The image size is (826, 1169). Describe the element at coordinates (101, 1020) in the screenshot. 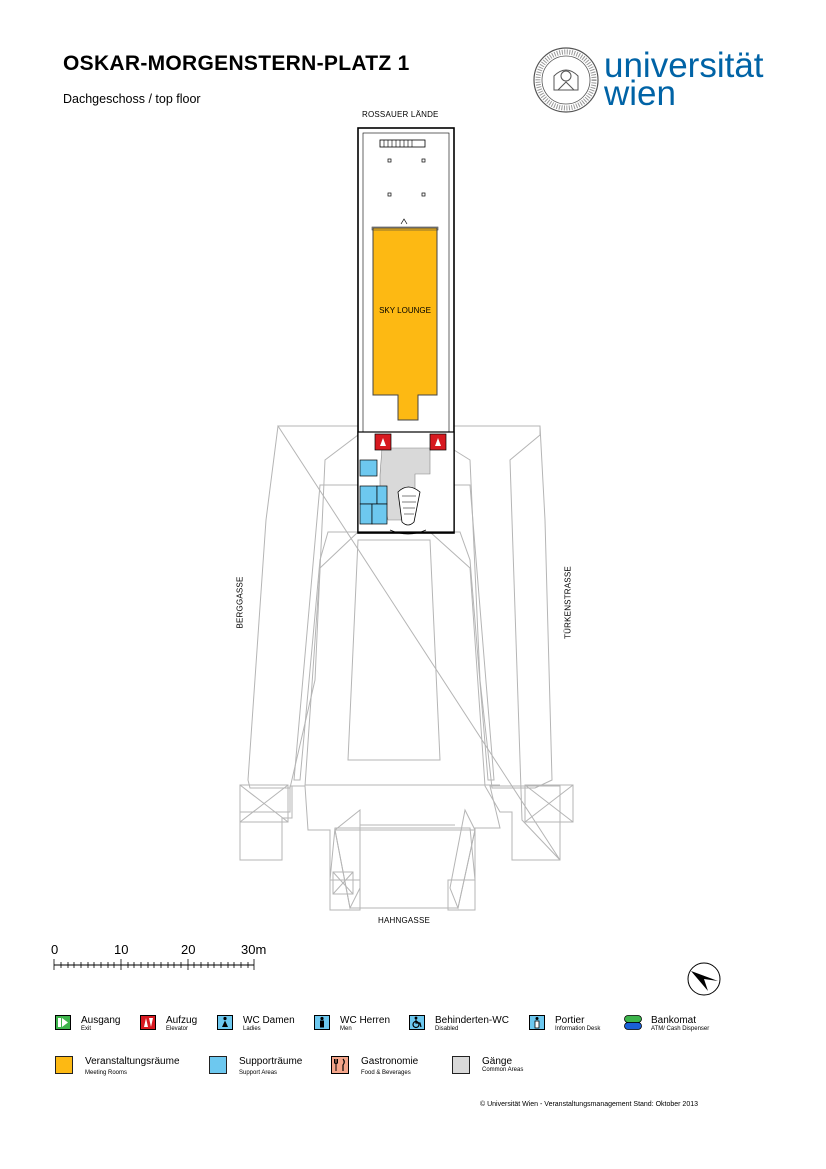

I see `legend-label: Ausgang` at that location.